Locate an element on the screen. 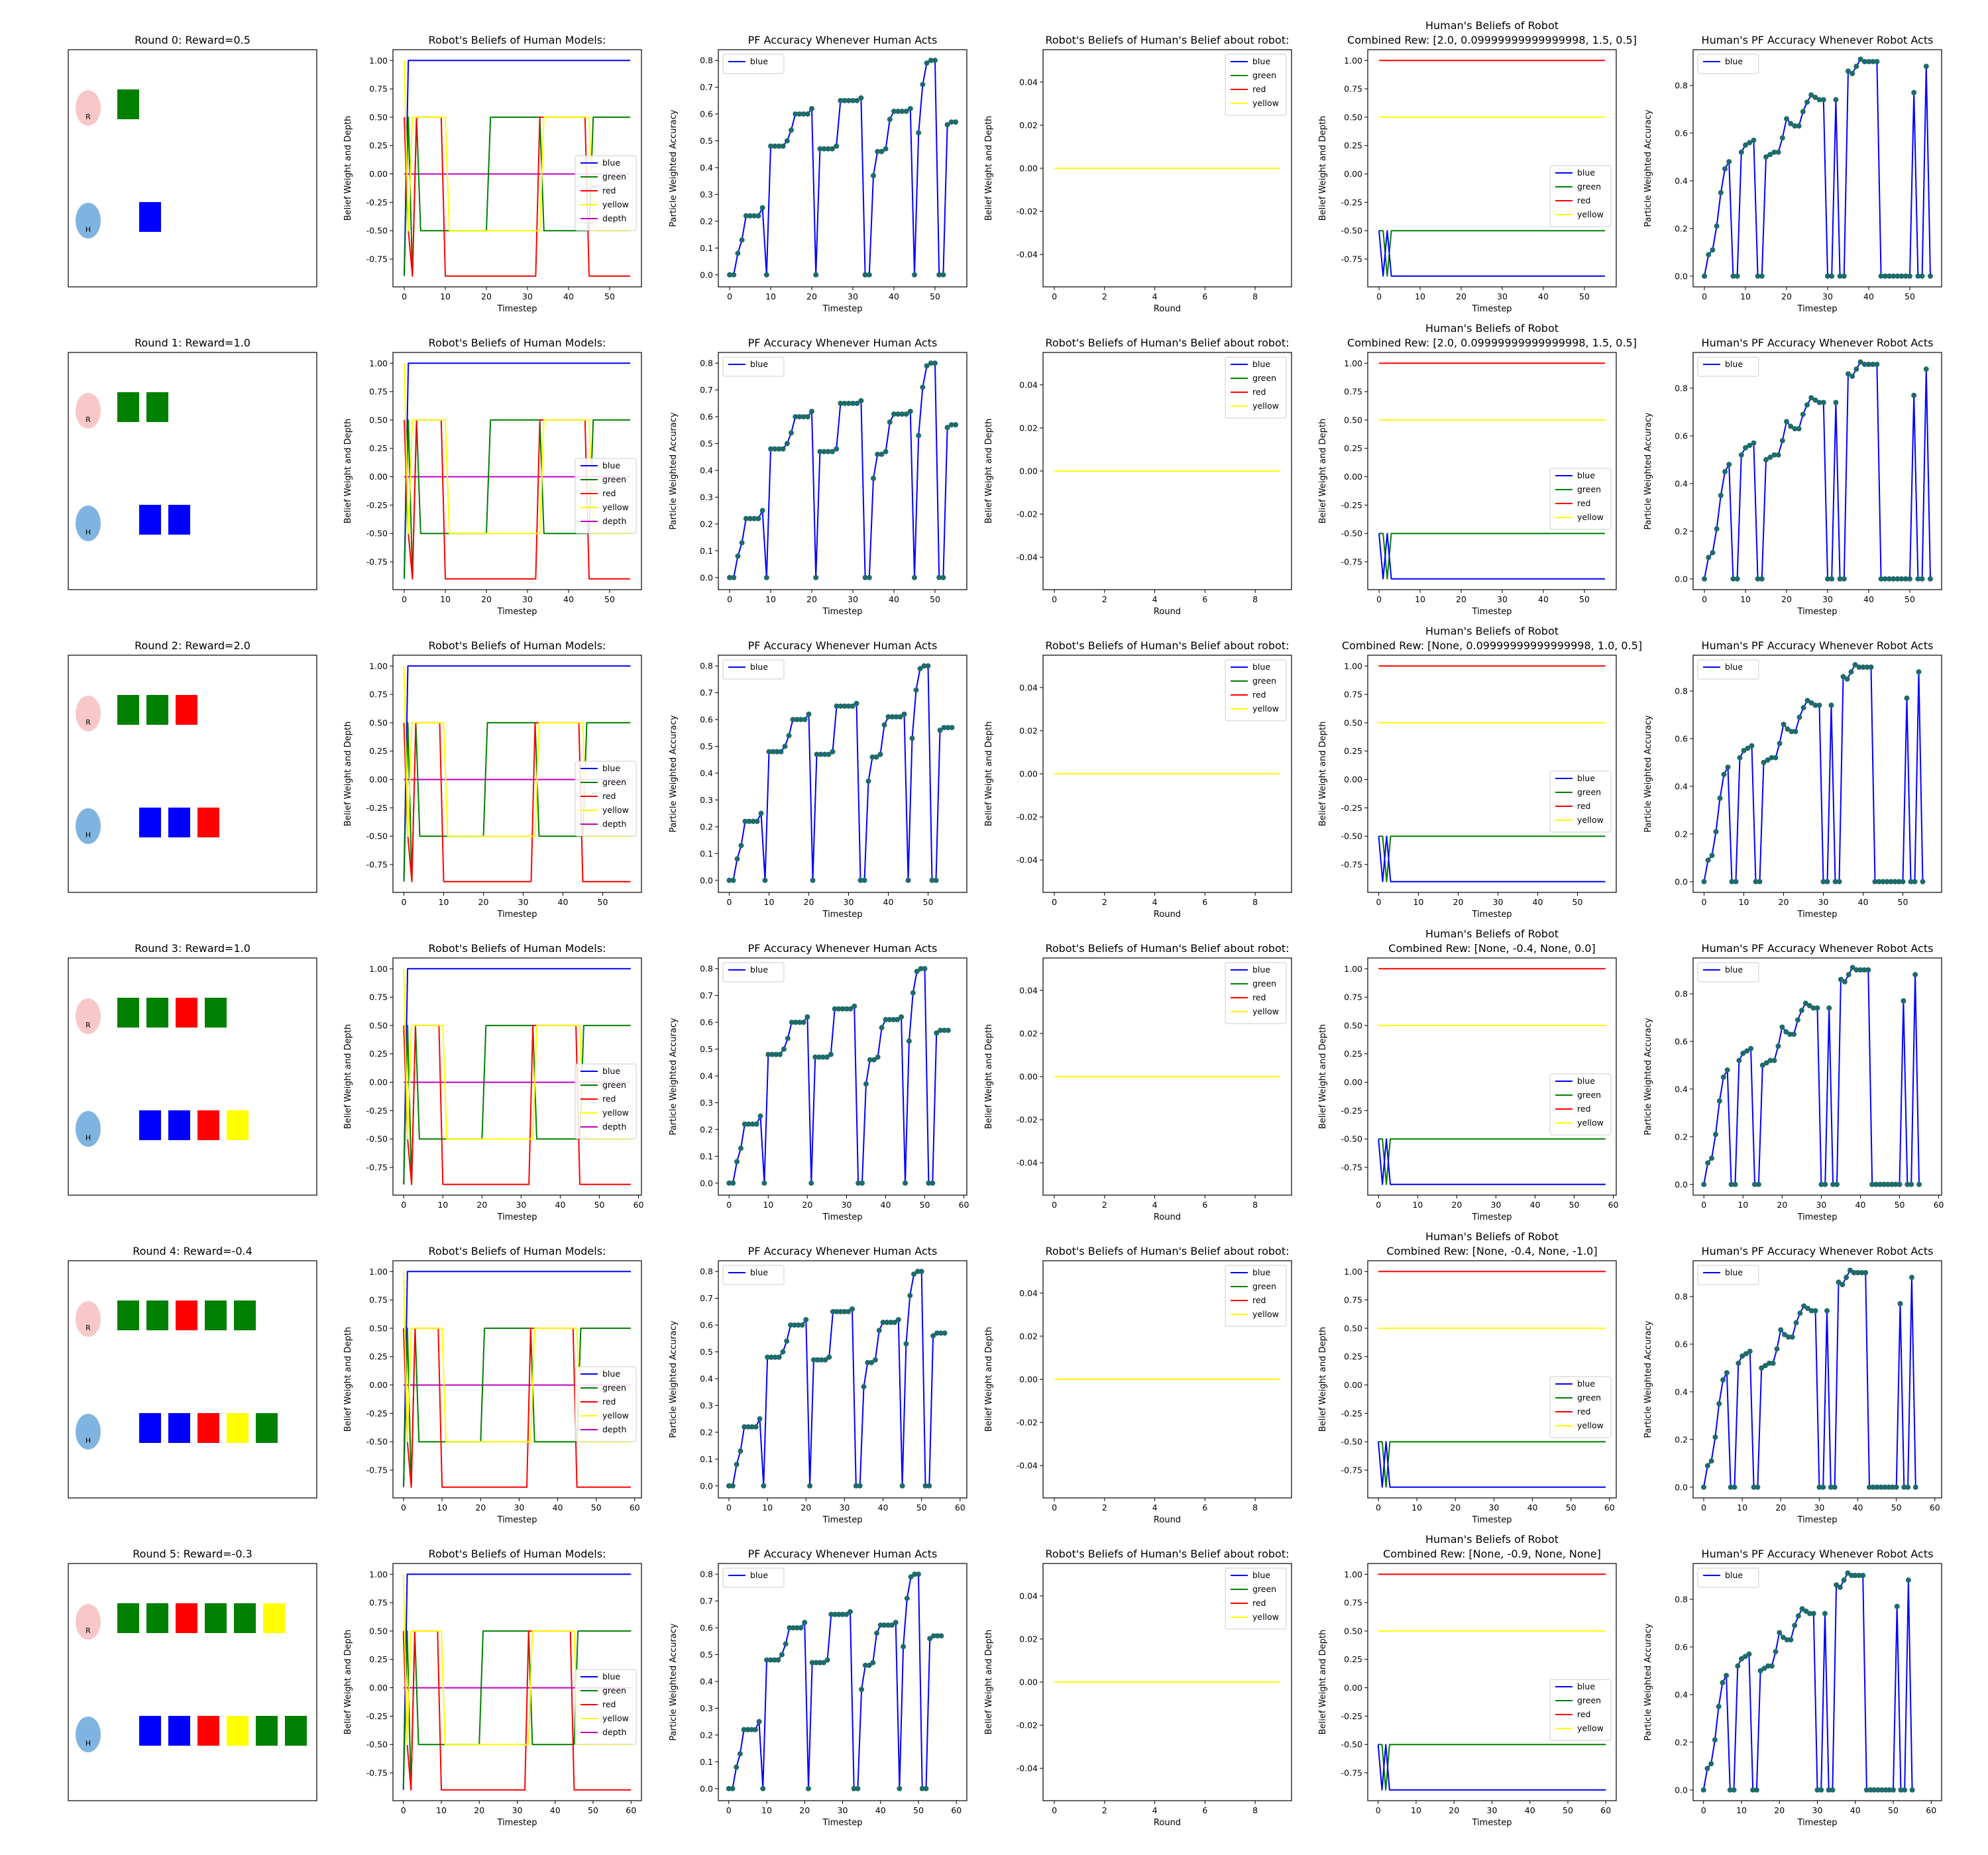 The image size is (1988, 1855). flat-x-tick-label: 6 is located at coordinates (1204, 599).